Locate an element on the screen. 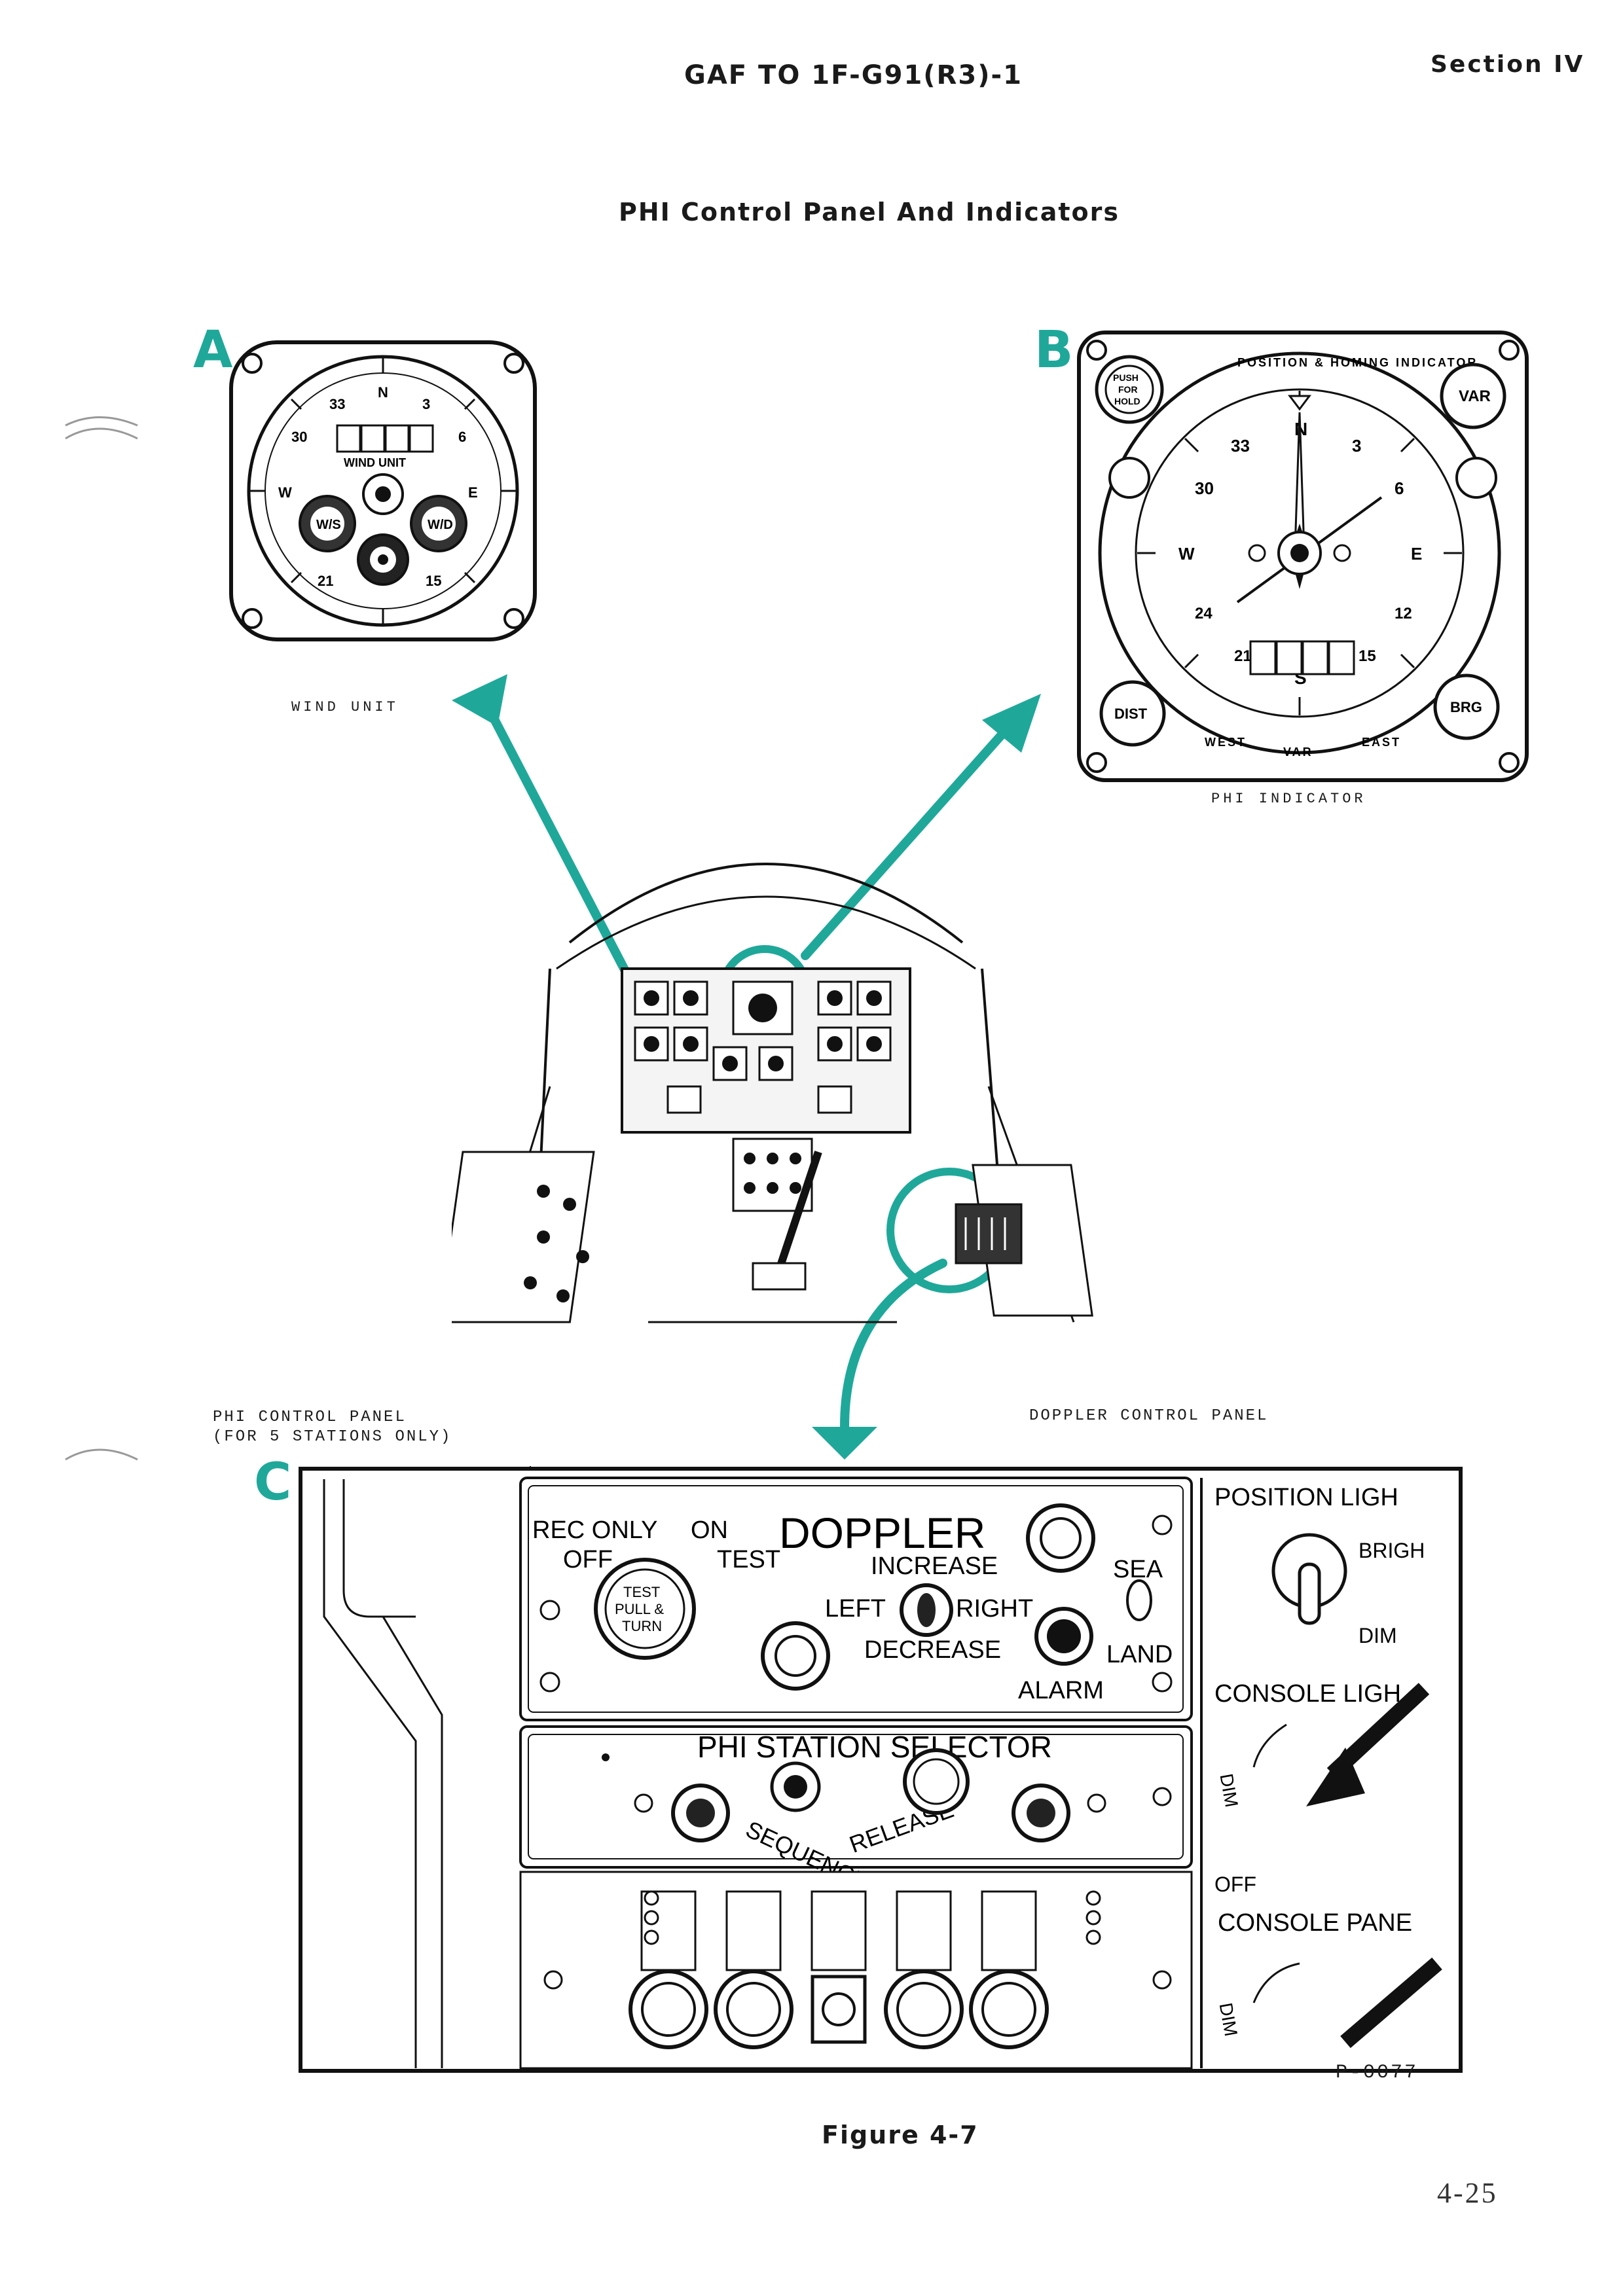 The width and height of the screenshot is (1623, 2296). position-bright-label: BRIGH is located at coordinates (1392, 1550).